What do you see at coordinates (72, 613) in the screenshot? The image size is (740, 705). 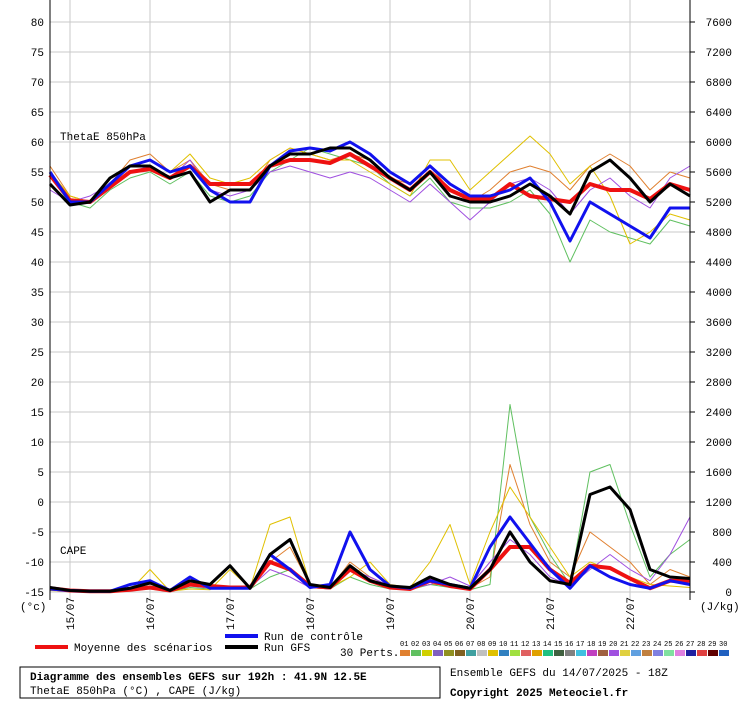 I see `x-tick-label: 15/07` at bounding box center [72, 613].